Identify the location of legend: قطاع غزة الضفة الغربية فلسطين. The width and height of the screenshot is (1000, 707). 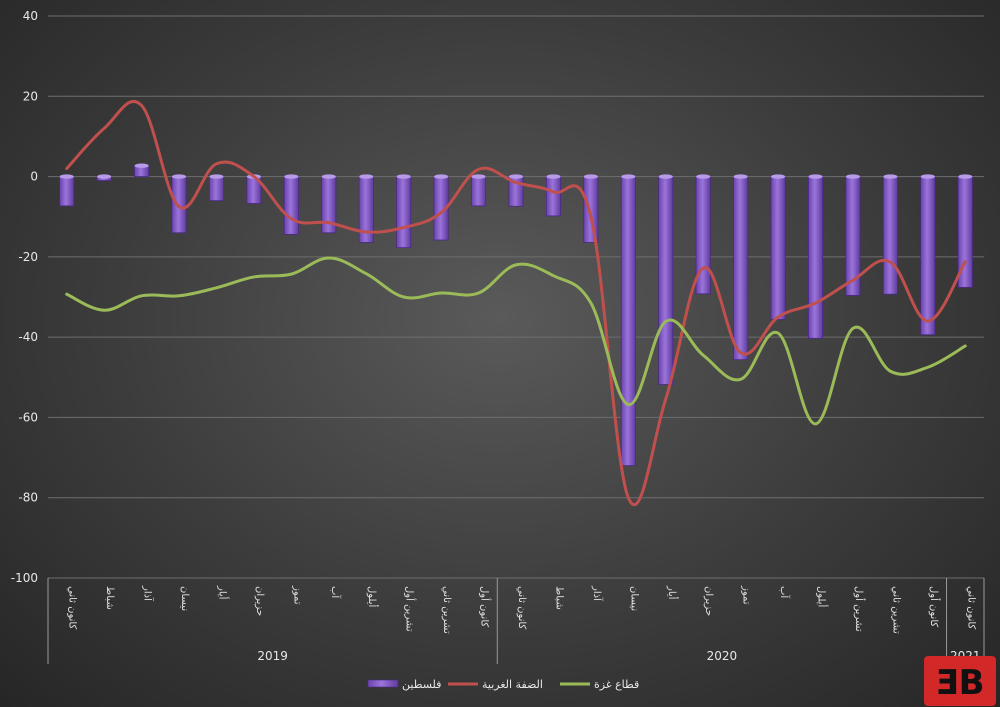
(503, 684).